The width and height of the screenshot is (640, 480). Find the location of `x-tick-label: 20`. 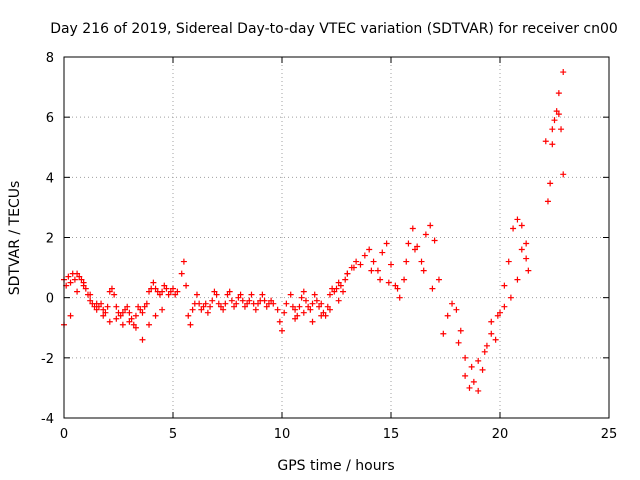

x-tick-label: 20 is located at coordinates (500, 434).